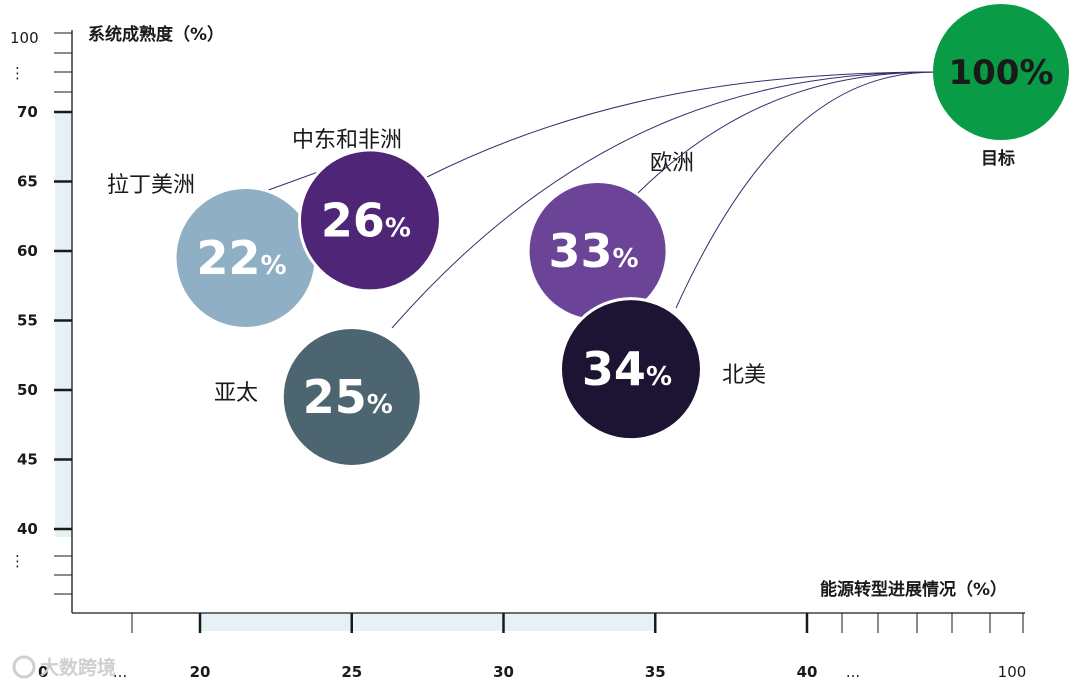 This screenshot has height=688, width=1080. What do you see at coordinates (672, 163) in the screenshot?
I see `region-label: 欧洲` at bounding box center [672, 163].